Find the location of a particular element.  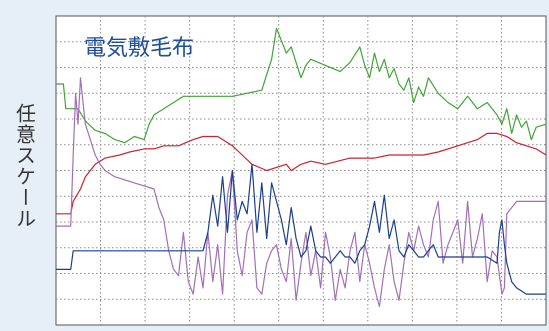

y-axis-label: 任意スケール is located at coordinates (24, 165).